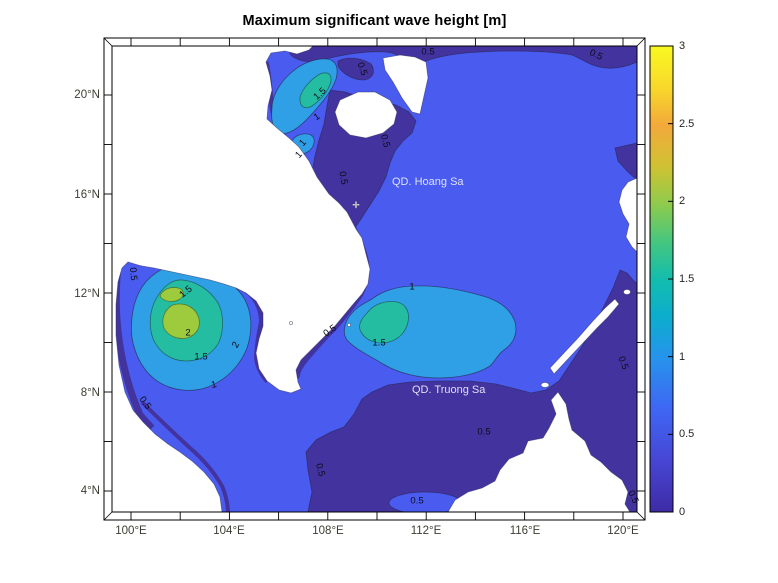  What do you see at coordinates (188, 333) in the screenshot?
I see `contour-label: 2` at bounding box center [188, 333].